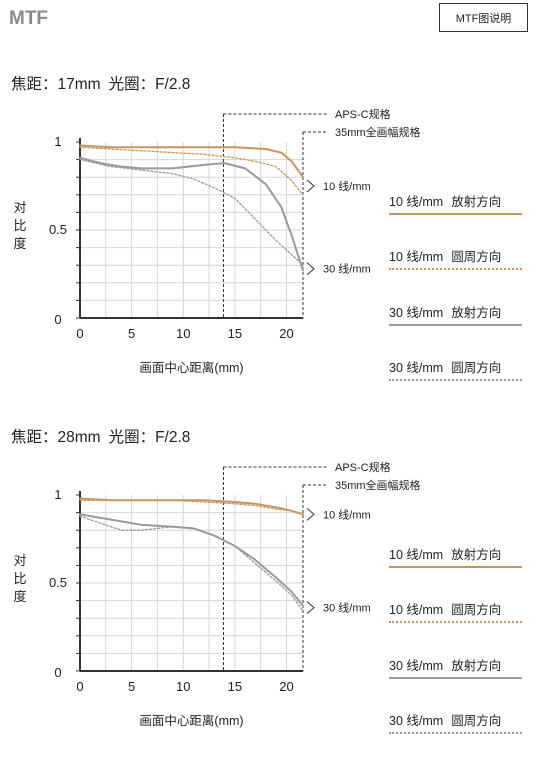  I want to click on focal-length-label: 焦距：17mm, so click(56, 84).